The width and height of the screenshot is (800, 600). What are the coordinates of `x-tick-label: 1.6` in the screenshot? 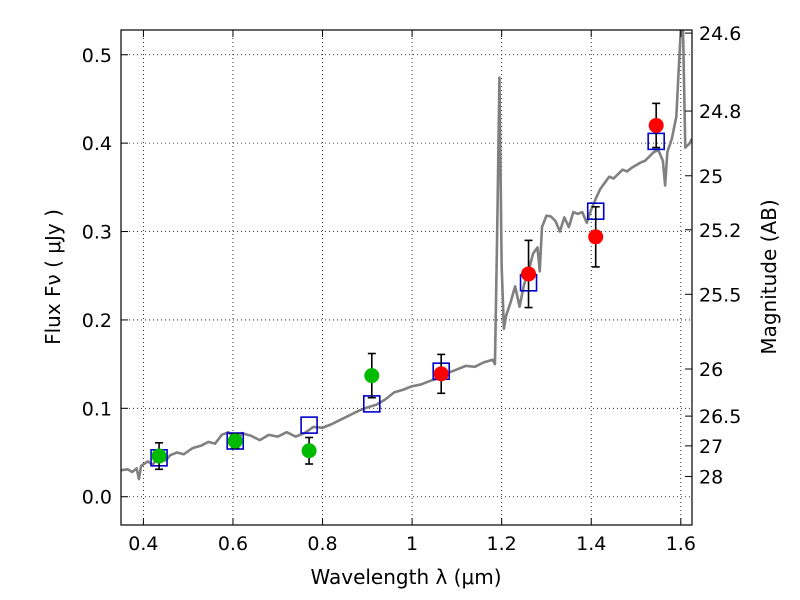 It's located at (681, 544).